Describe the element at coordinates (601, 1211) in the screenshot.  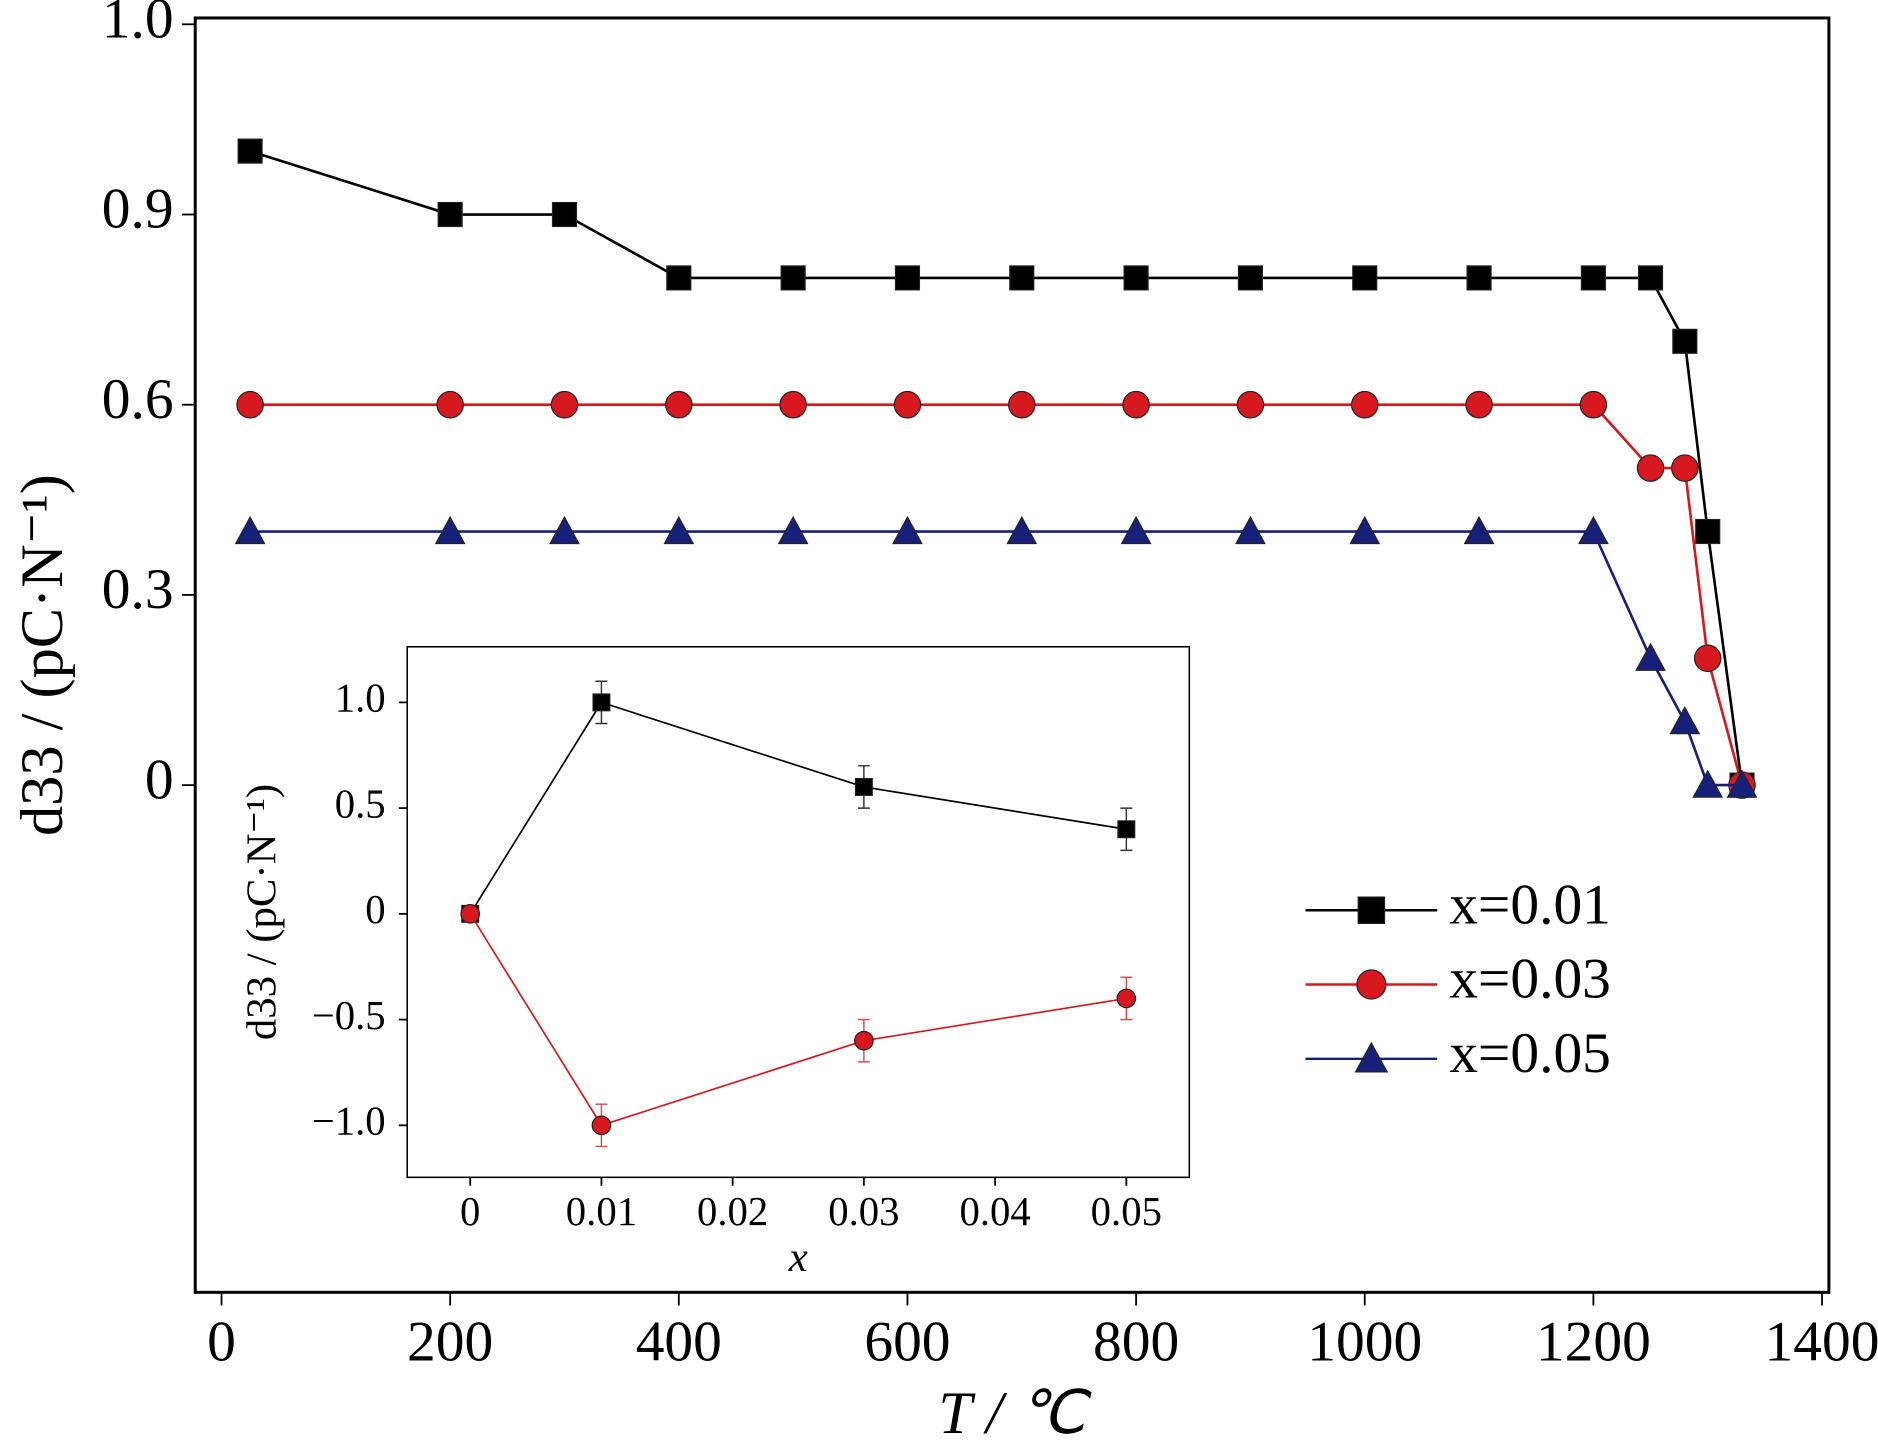
I see `x-tick-label: 0.01` at that location.